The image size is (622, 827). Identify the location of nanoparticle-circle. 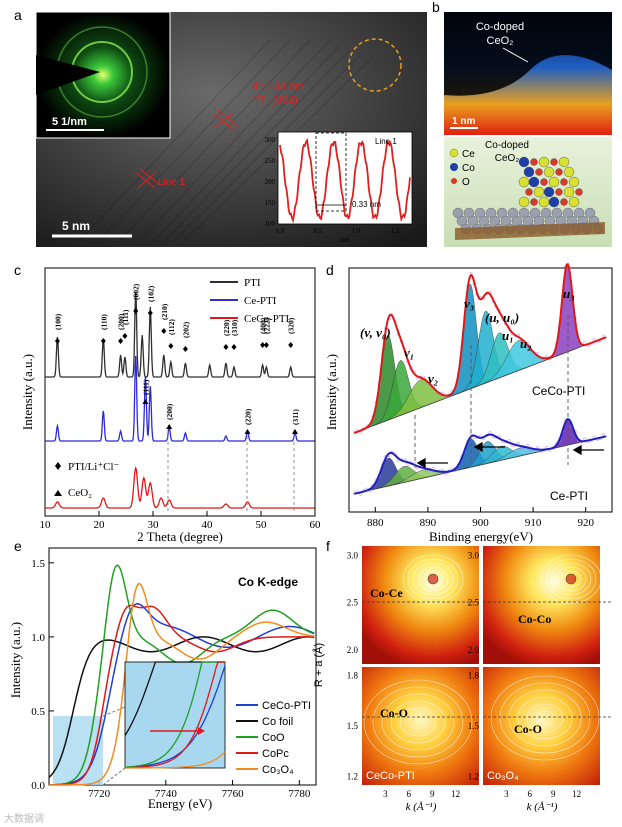
(375, 65).